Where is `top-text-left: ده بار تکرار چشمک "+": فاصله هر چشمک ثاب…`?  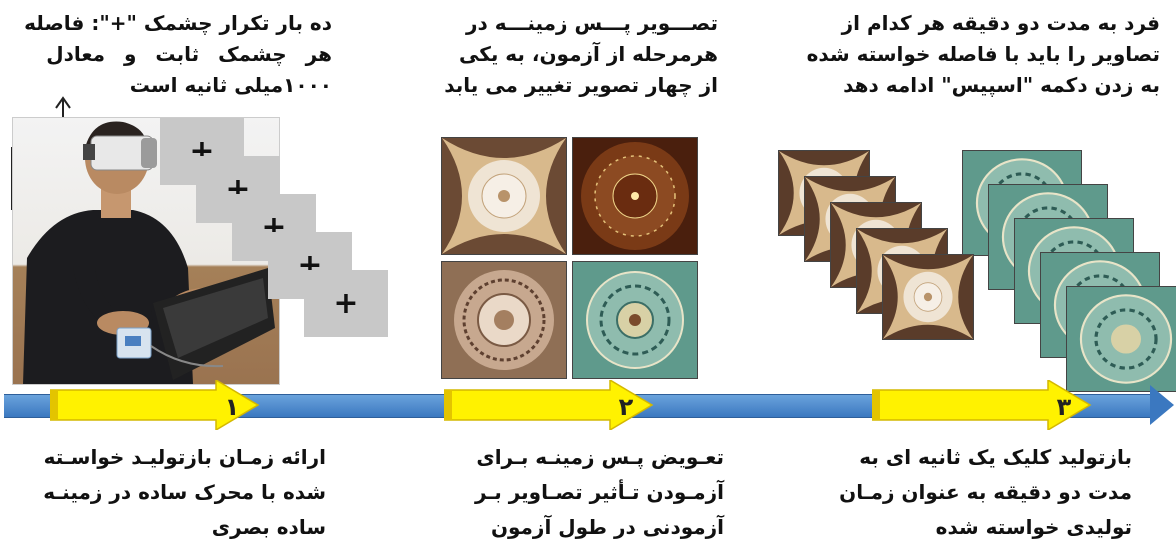
top-text-left: ده بار تکرار چشمک "+": فاصله هر چشمک ثاب… is located at coordinates (173, 54).